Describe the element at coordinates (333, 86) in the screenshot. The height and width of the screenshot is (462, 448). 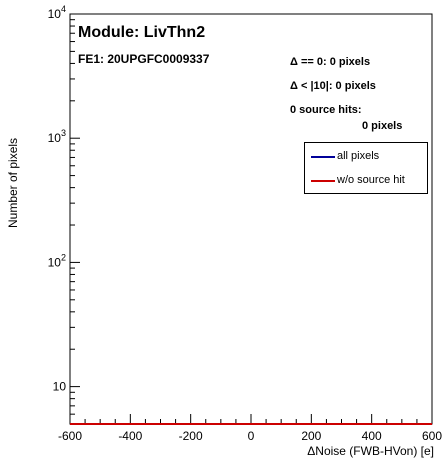
I see `stat-delta-lt10: Δ < |10|: 0 pixels` at that location.